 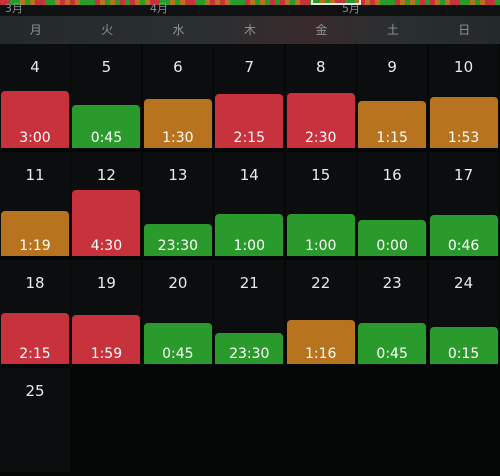 I want to click on month-label-may: 5月, so click(x=351, y=8).